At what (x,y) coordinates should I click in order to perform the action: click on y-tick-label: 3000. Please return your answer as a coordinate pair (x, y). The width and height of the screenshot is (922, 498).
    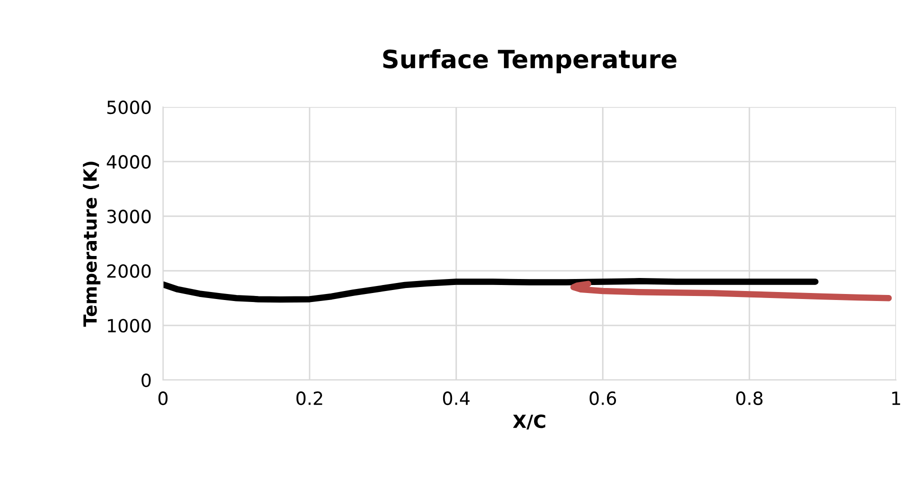
    Looking at the image, I should click on (129, 217).